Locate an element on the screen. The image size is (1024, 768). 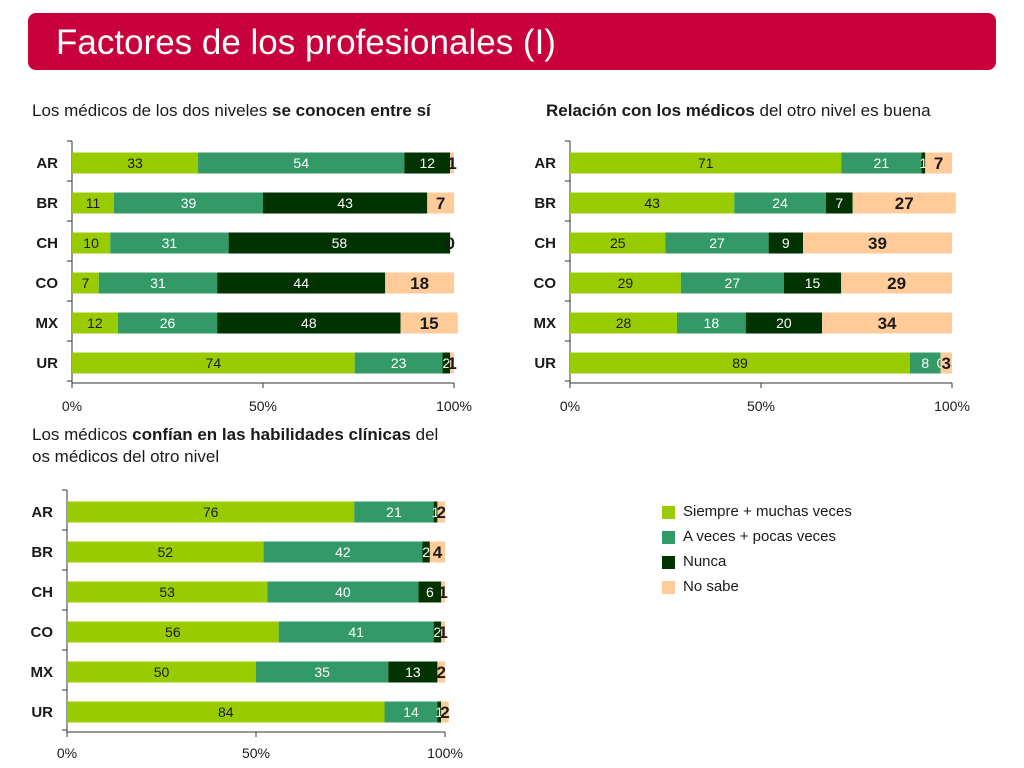
bar-nunca-ch is located at coordinates (430, 592).